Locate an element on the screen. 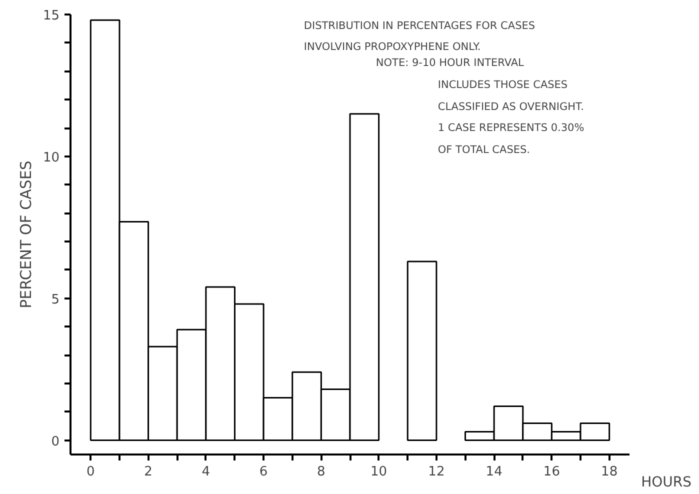  annotation: NOTE: 9-10 HOUR INTERVAL INCLUDES THOSE CASES CLASSIFIED AS OVERNIGHT. is located at coordinates (480, 85).